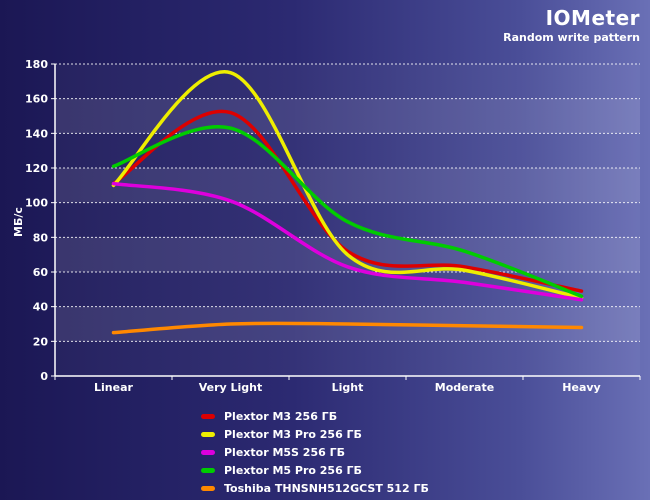 Image resolution: width=650 pixels, height=500 pixels. I want to click on legend-item: Plextor M3 Pro 256 ГБ, so click(315, 434).